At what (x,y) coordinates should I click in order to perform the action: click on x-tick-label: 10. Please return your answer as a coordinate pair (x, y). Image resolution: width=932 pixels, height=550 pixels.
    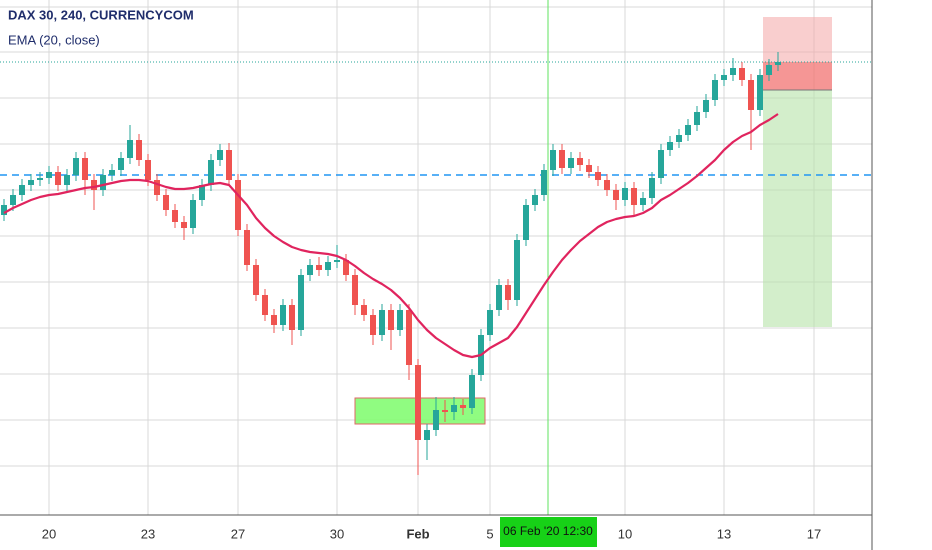
    Looking at the image, I should click on (625, 533).